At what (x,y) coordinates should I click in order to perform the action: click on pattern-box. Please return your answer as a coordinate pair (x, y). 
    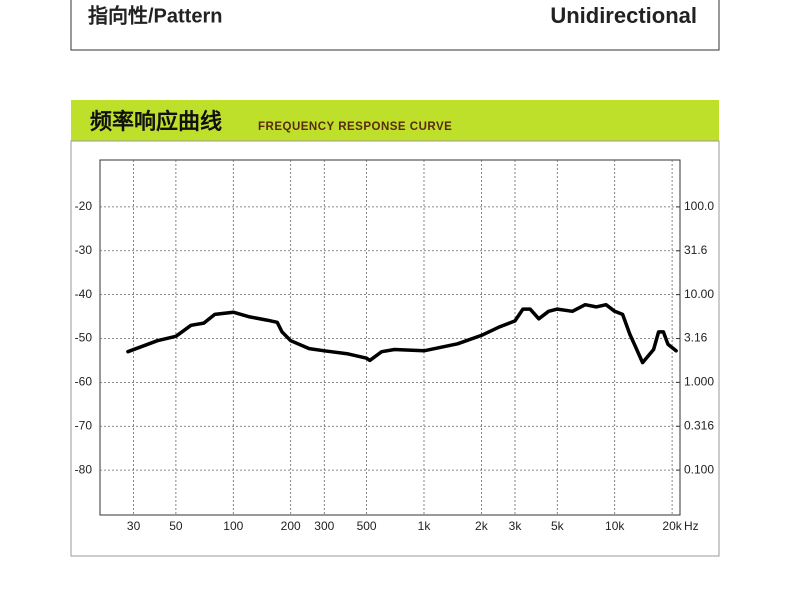
    Looking at the image, I should click on (395, 25).